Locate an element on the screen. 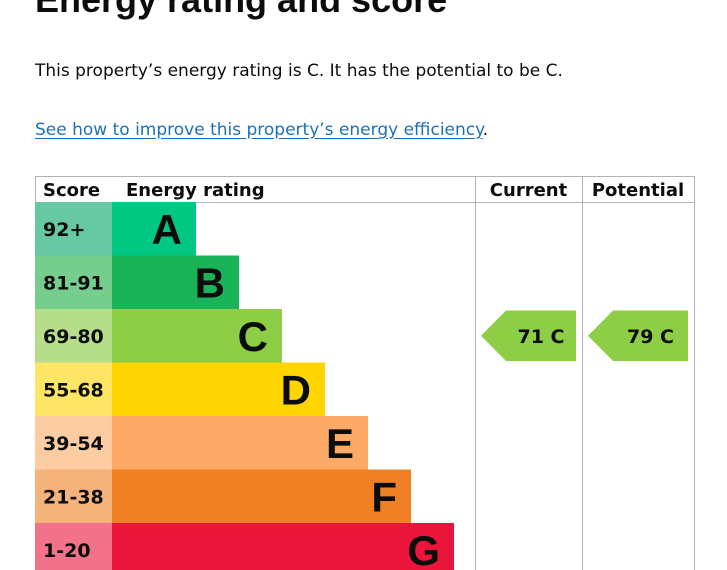 This screenshot has width=727, height=570. rating-letter-d: D is located at coordinates (296, 389).